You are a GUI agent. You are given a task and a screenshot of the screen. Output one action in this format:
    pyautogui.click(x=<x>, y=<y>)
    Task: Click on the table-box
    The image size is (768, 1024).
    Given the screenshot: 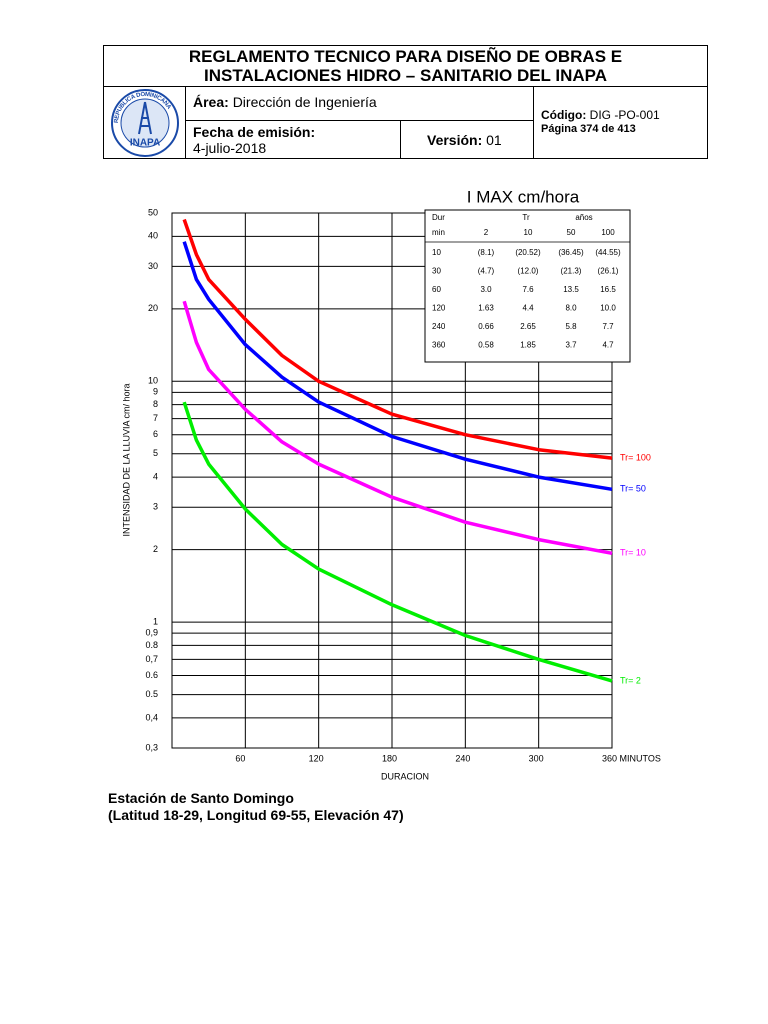 What is the action you would take?
    pyautogui.click(x=527, y=286)
    